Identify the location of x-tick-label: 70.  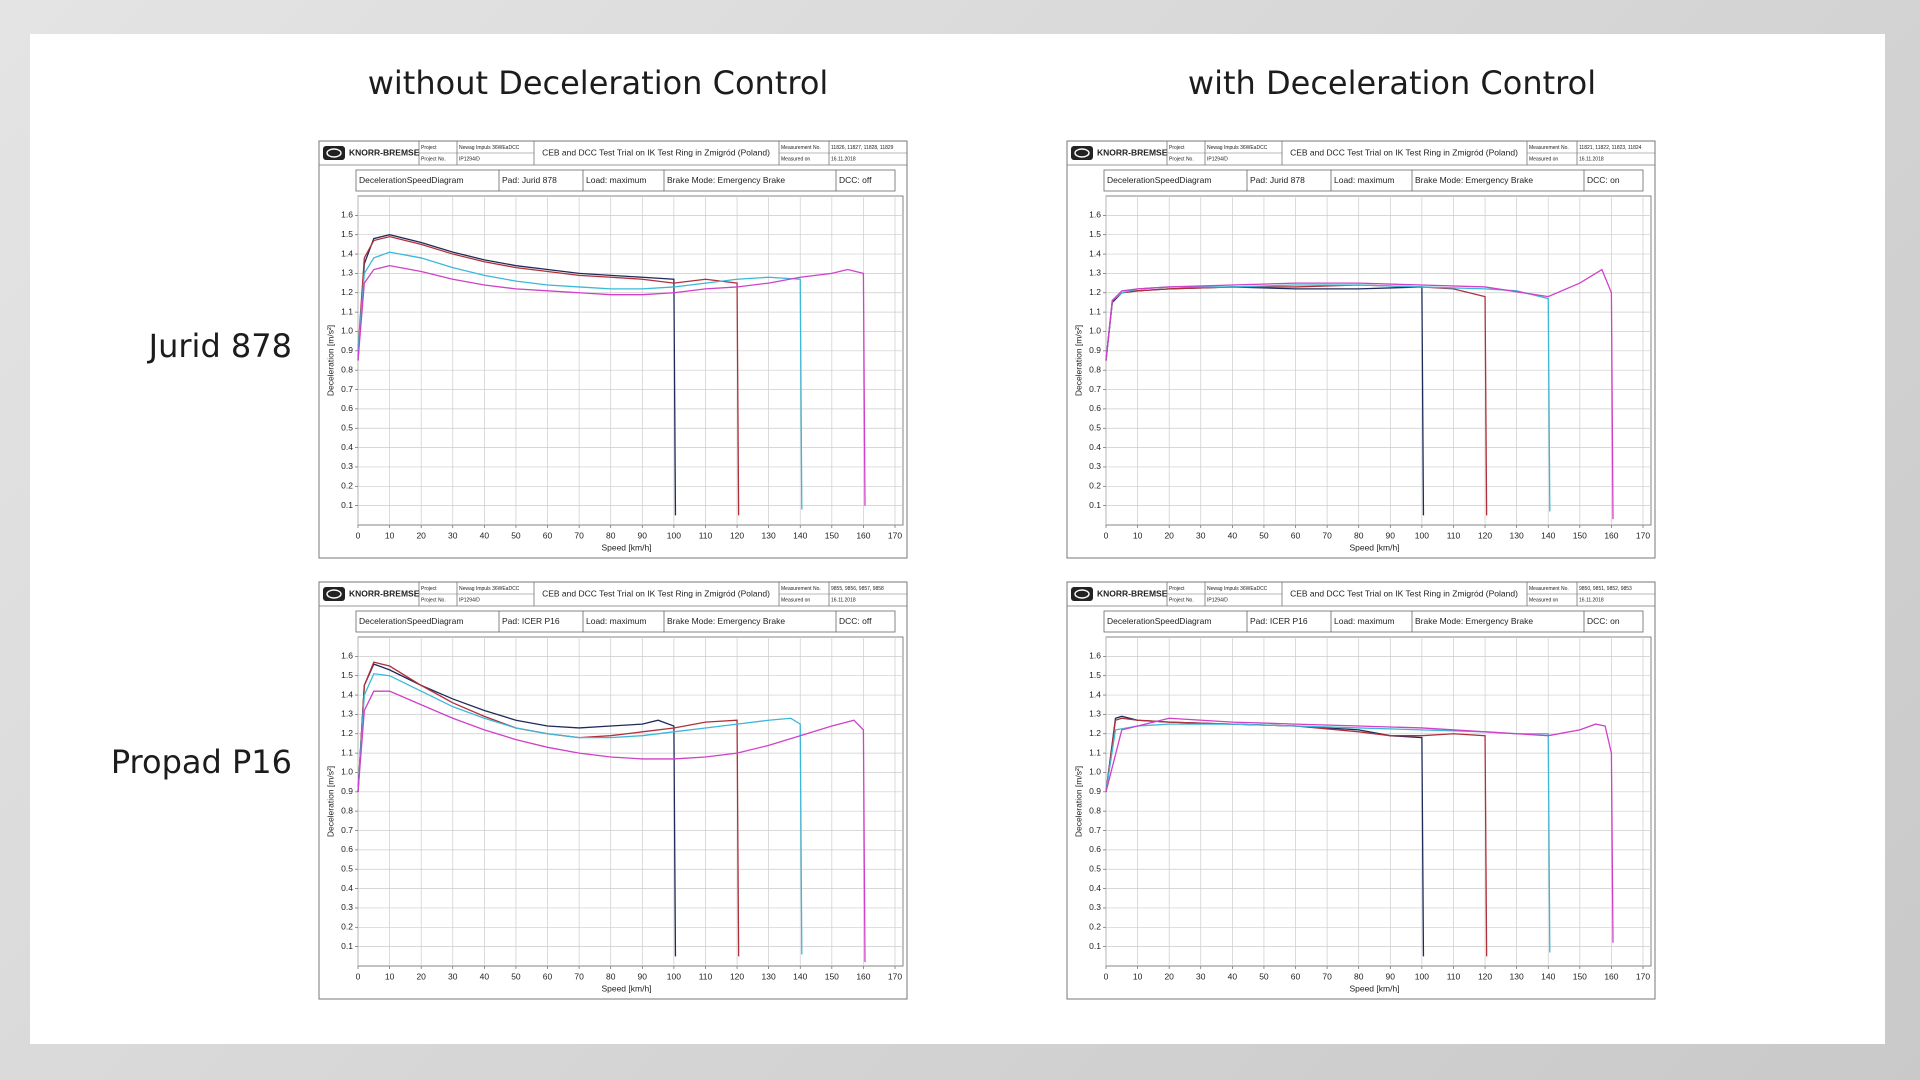
(579, 976).